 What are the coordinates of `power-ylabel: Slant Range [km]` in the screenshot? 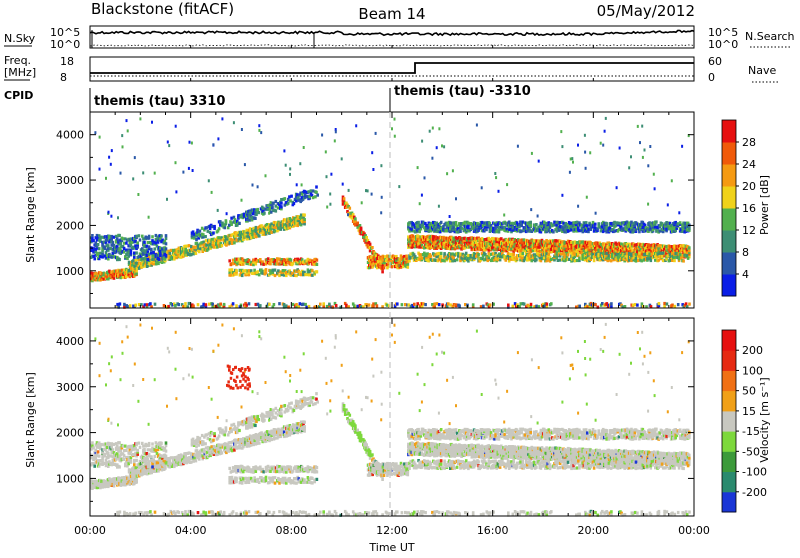 It's located at (30, 215).